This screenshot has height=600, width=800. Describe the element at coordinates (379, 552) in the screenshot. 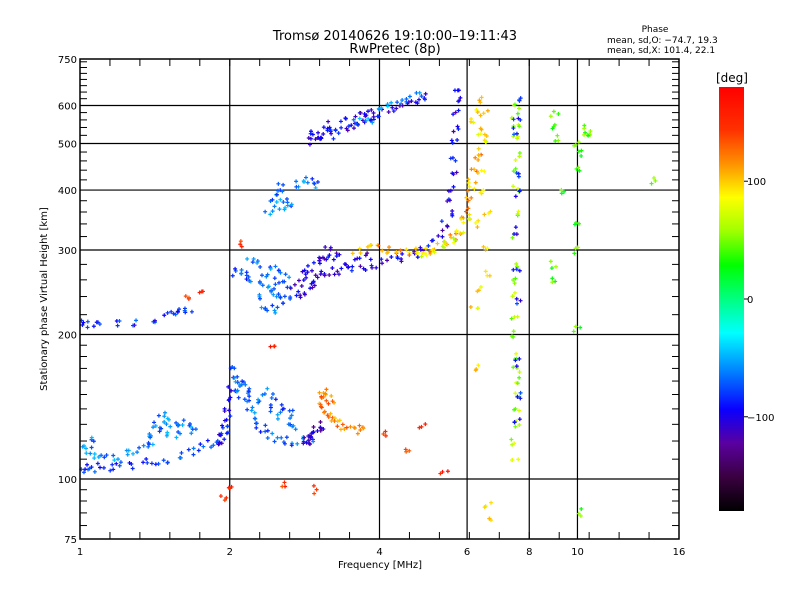

I see `x-tick-label: 4` at that location.